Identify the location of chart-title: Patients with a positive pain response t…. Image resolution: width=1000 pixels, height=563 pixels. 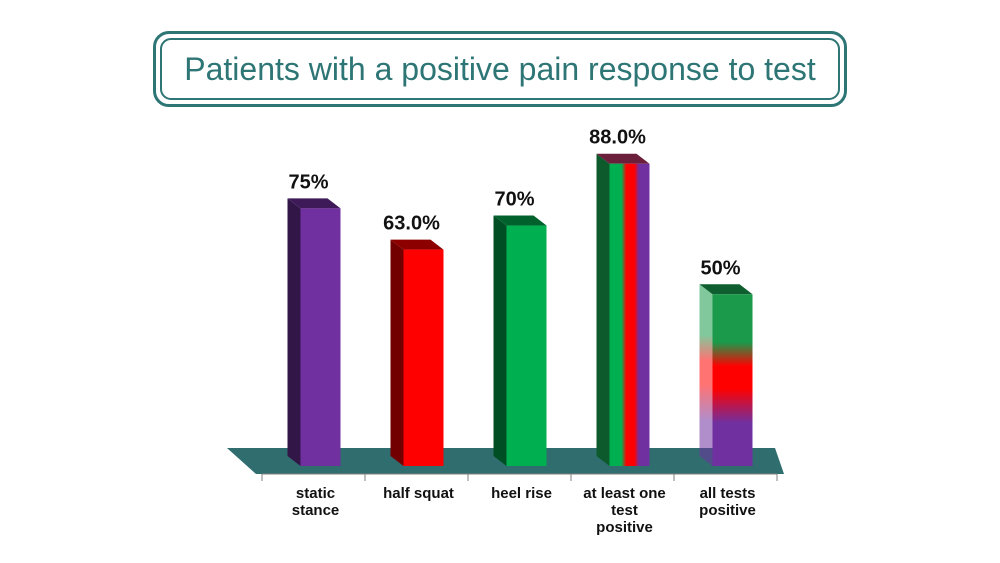
(500, 68).